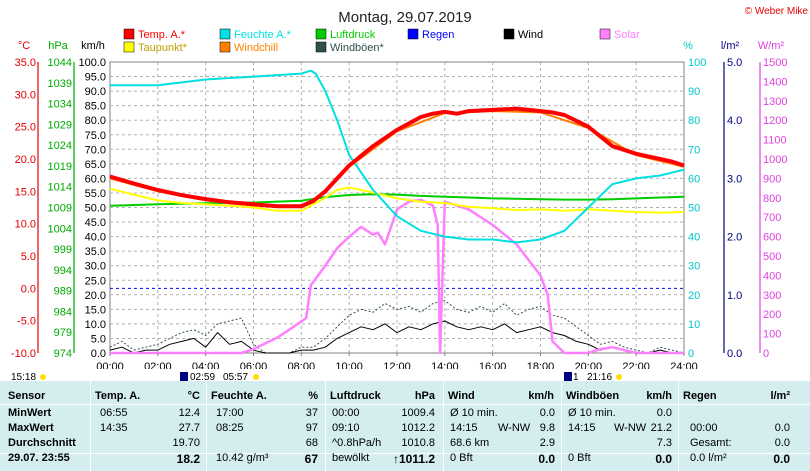 The height and width of the screenshot is (471, 810). I want to click on solar-tick-label: 1400, so click(775, 82).